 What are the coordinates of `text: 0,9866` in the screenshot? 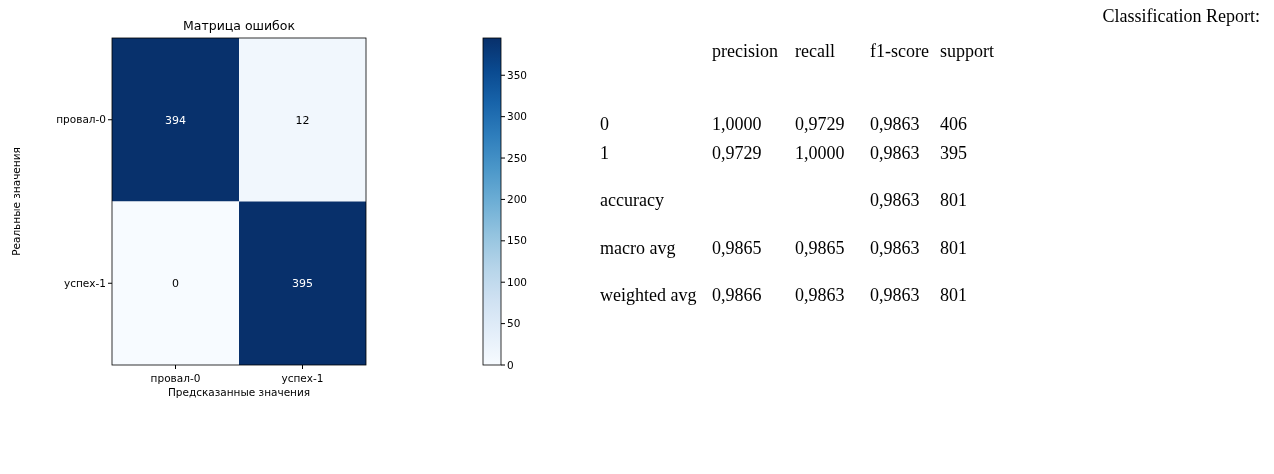 It's located at (737, 295).